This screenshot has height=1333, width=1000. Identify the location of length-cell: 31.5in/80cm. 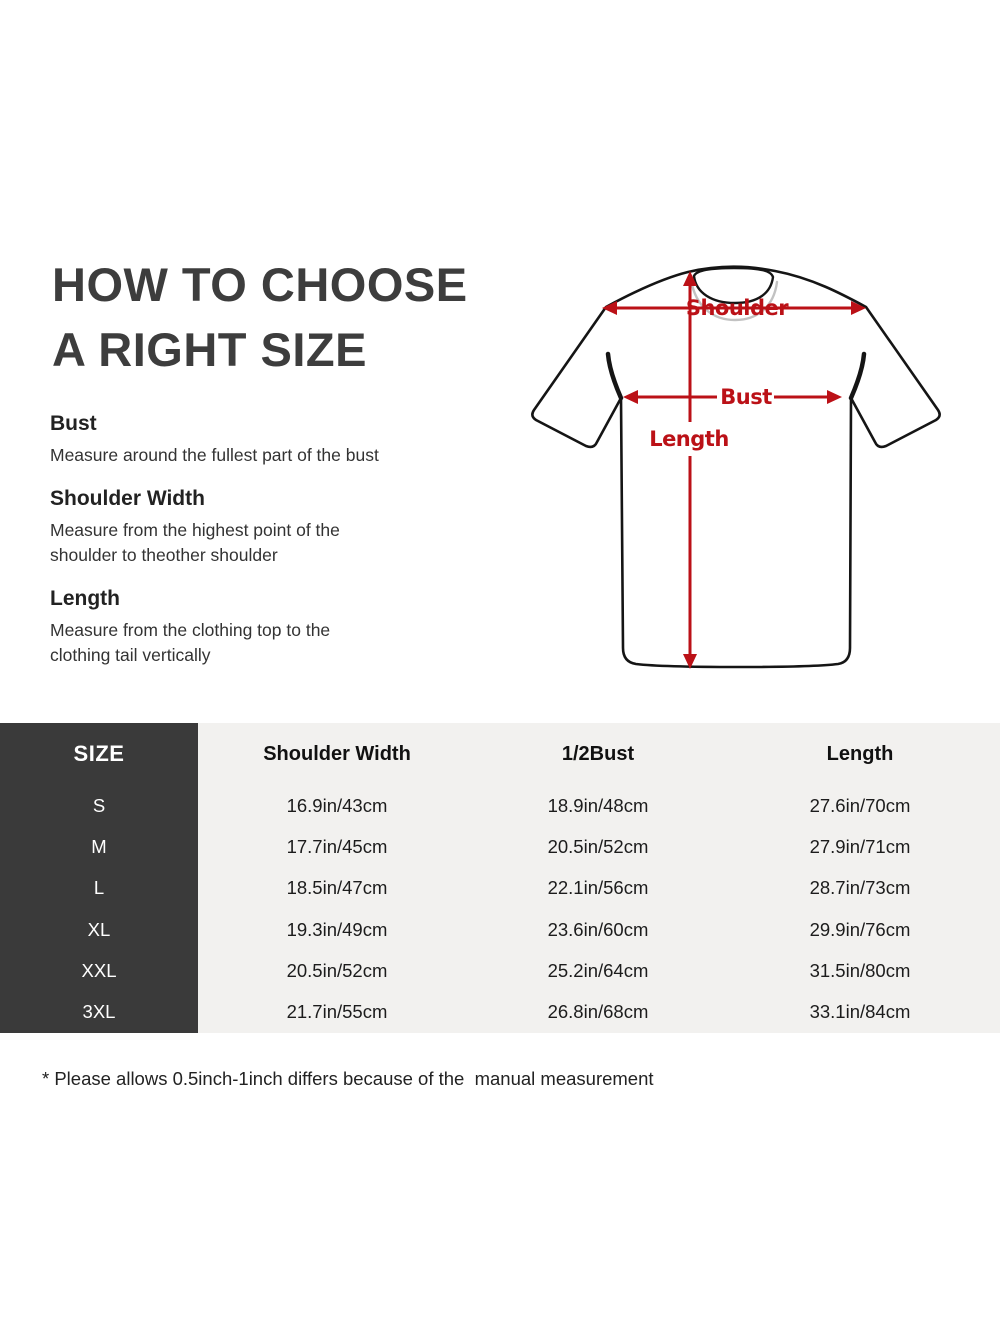
(860, 970).